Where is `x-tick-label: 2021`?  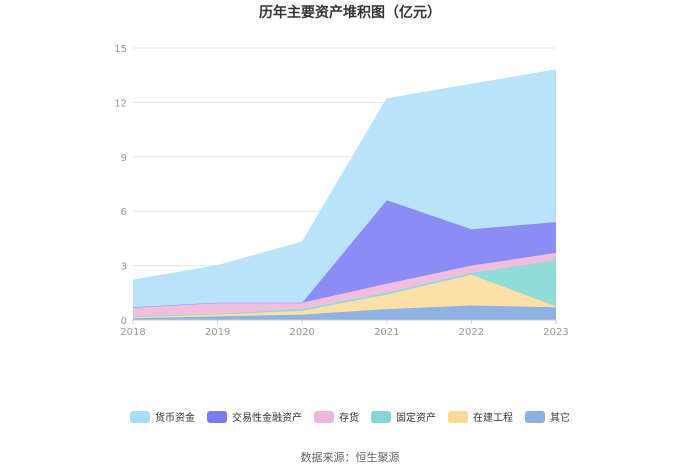 x-tick-label: 2021 is located at coordinates (386, 332).